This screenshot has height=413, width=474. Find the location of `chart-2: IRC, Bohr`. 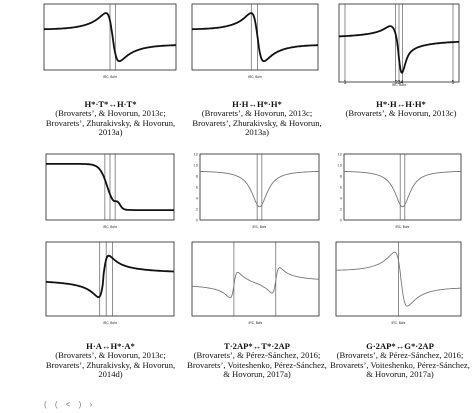

chart-2: IRC, Bohr is located at coordinates (255, 41).